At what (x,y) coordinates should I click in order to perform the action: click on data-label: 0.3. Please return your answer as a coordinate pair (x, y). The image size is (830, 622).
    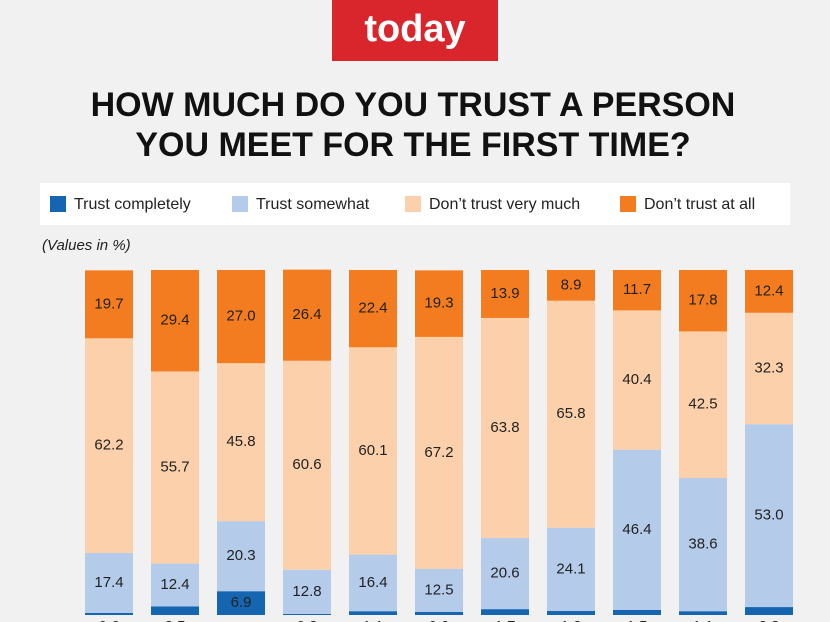
    Looking at the image, I should click on (307, 620).